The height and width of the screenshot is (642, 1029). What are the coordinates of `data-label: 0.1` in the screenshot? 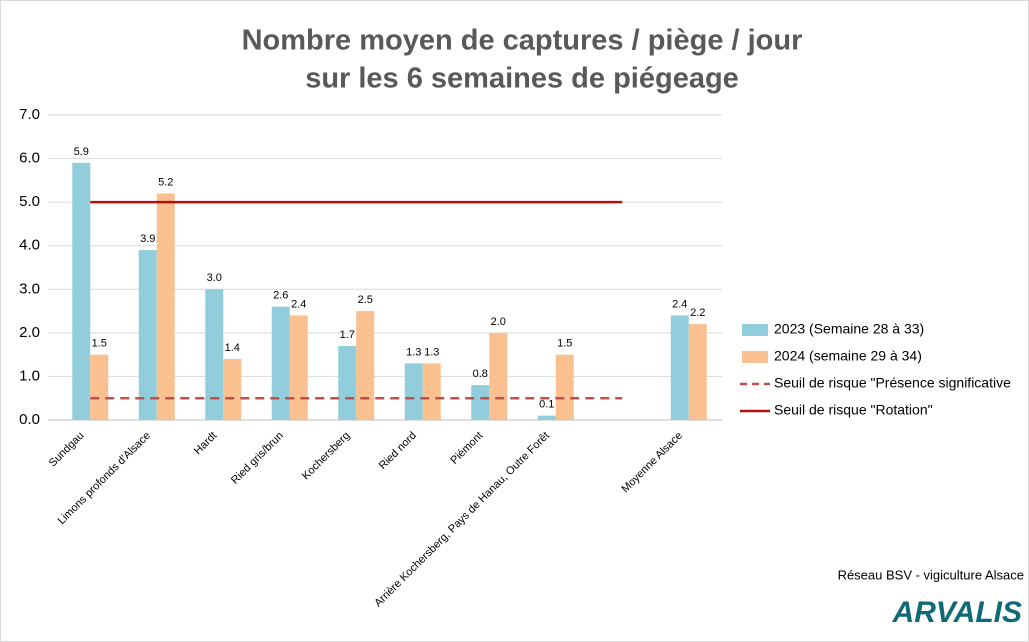 It's located at (546, 405).